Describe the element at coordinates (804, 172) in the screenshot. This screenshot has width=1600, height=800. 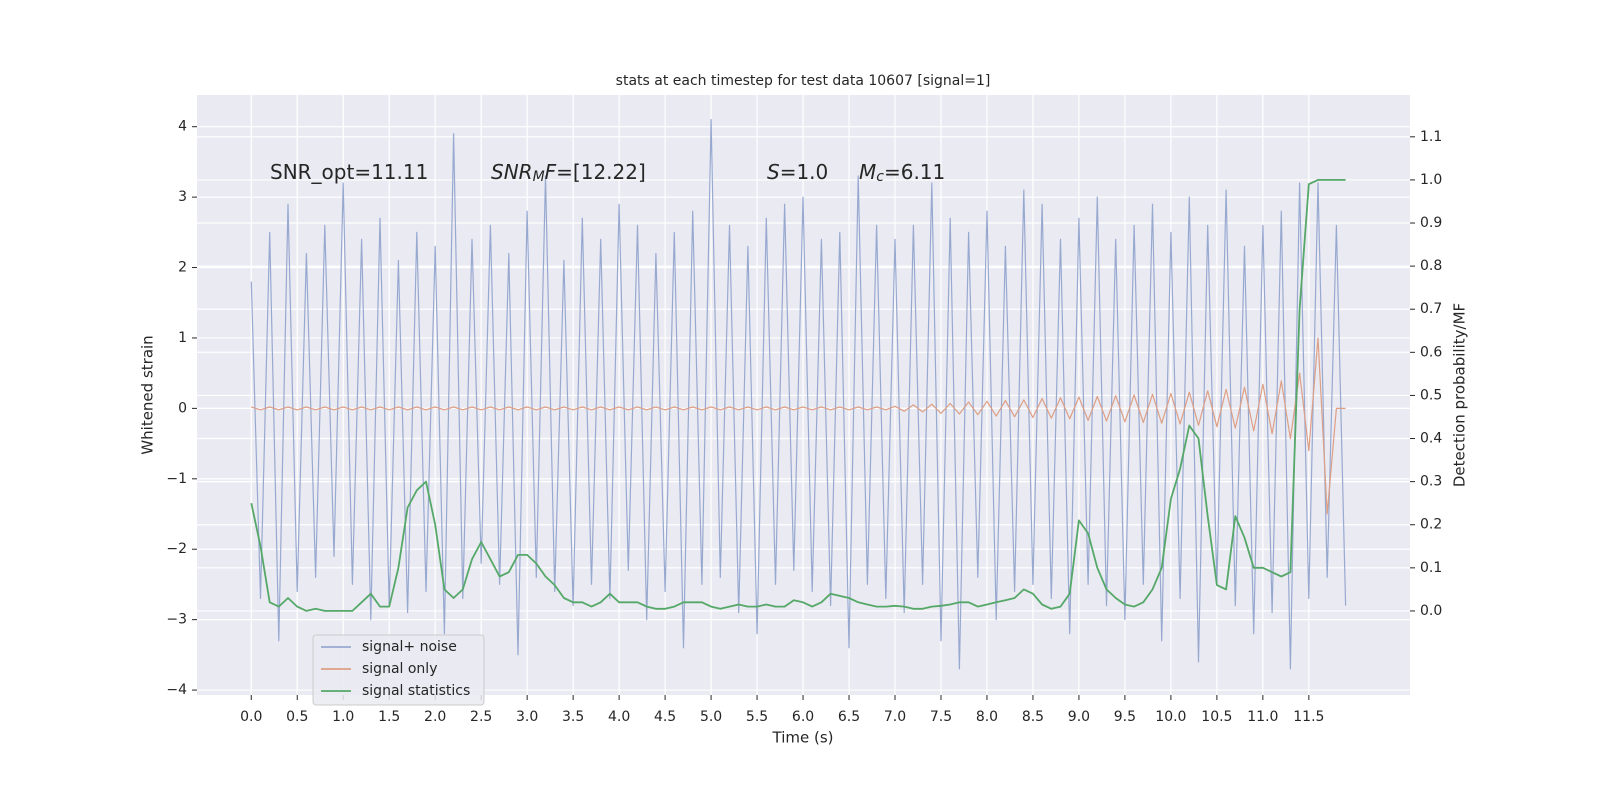
I see `annotation-part: =1.0` at that location.